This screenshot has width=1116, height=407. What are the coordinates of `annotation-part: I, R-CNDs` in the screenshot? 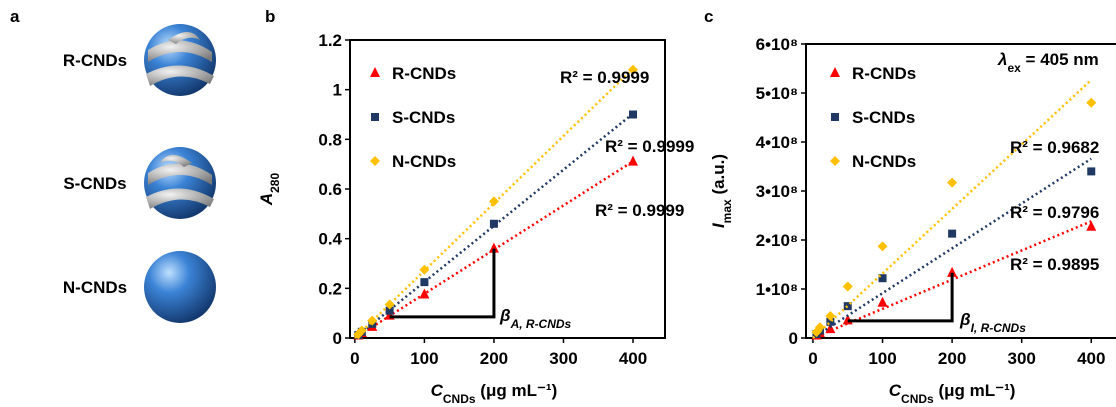 It's located at (999, 328).